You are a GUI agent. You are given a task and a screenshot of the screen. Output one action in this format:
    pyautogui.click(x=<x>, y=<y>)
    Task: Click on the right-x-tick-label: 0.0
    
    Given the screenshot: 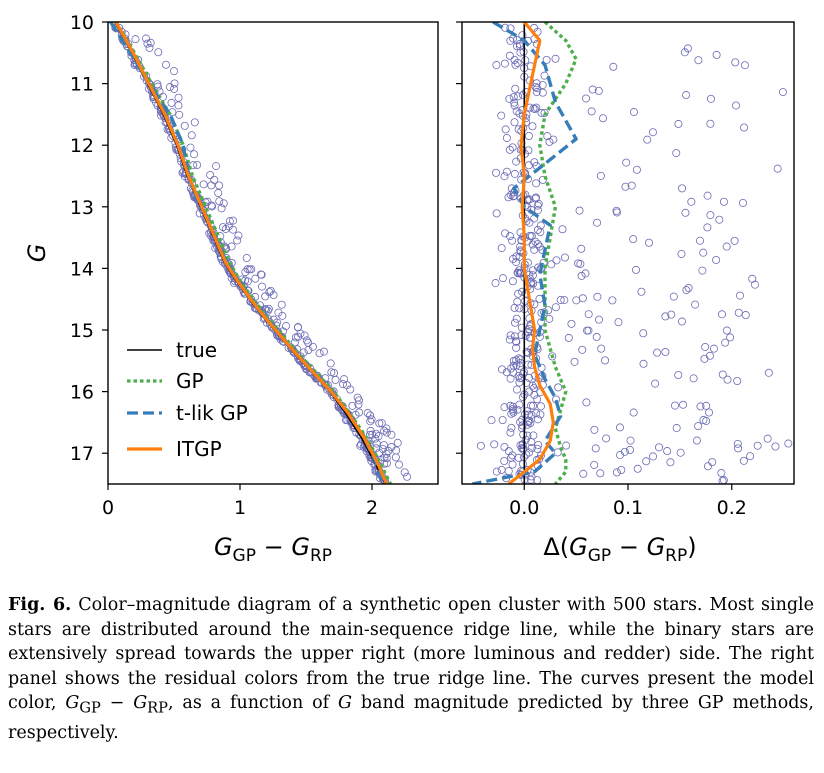 What is the action you would take?
    pyautogui.click(x=524, y=508)
    